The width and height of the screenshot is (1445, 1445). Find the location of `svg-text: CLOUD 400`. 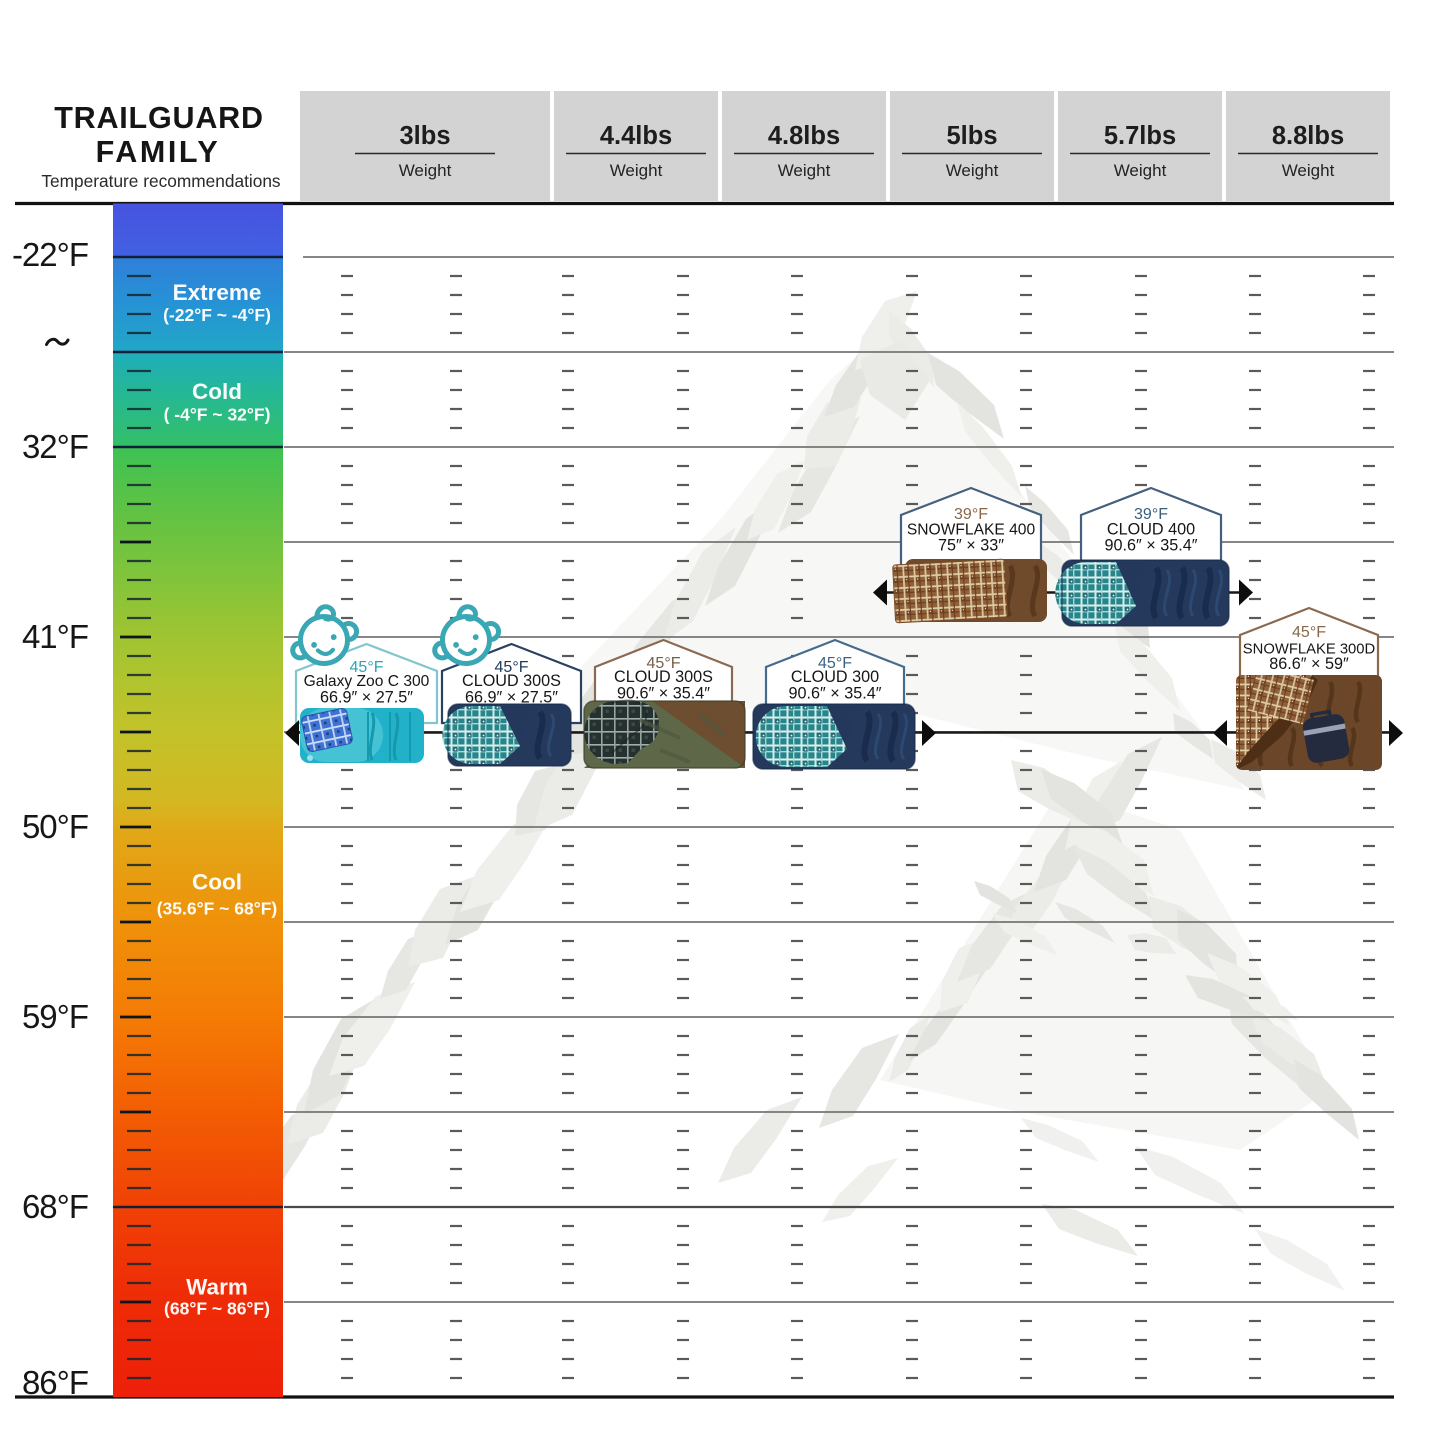

svg-text: CLOUD 400 is located at coordinates (1151, 530).